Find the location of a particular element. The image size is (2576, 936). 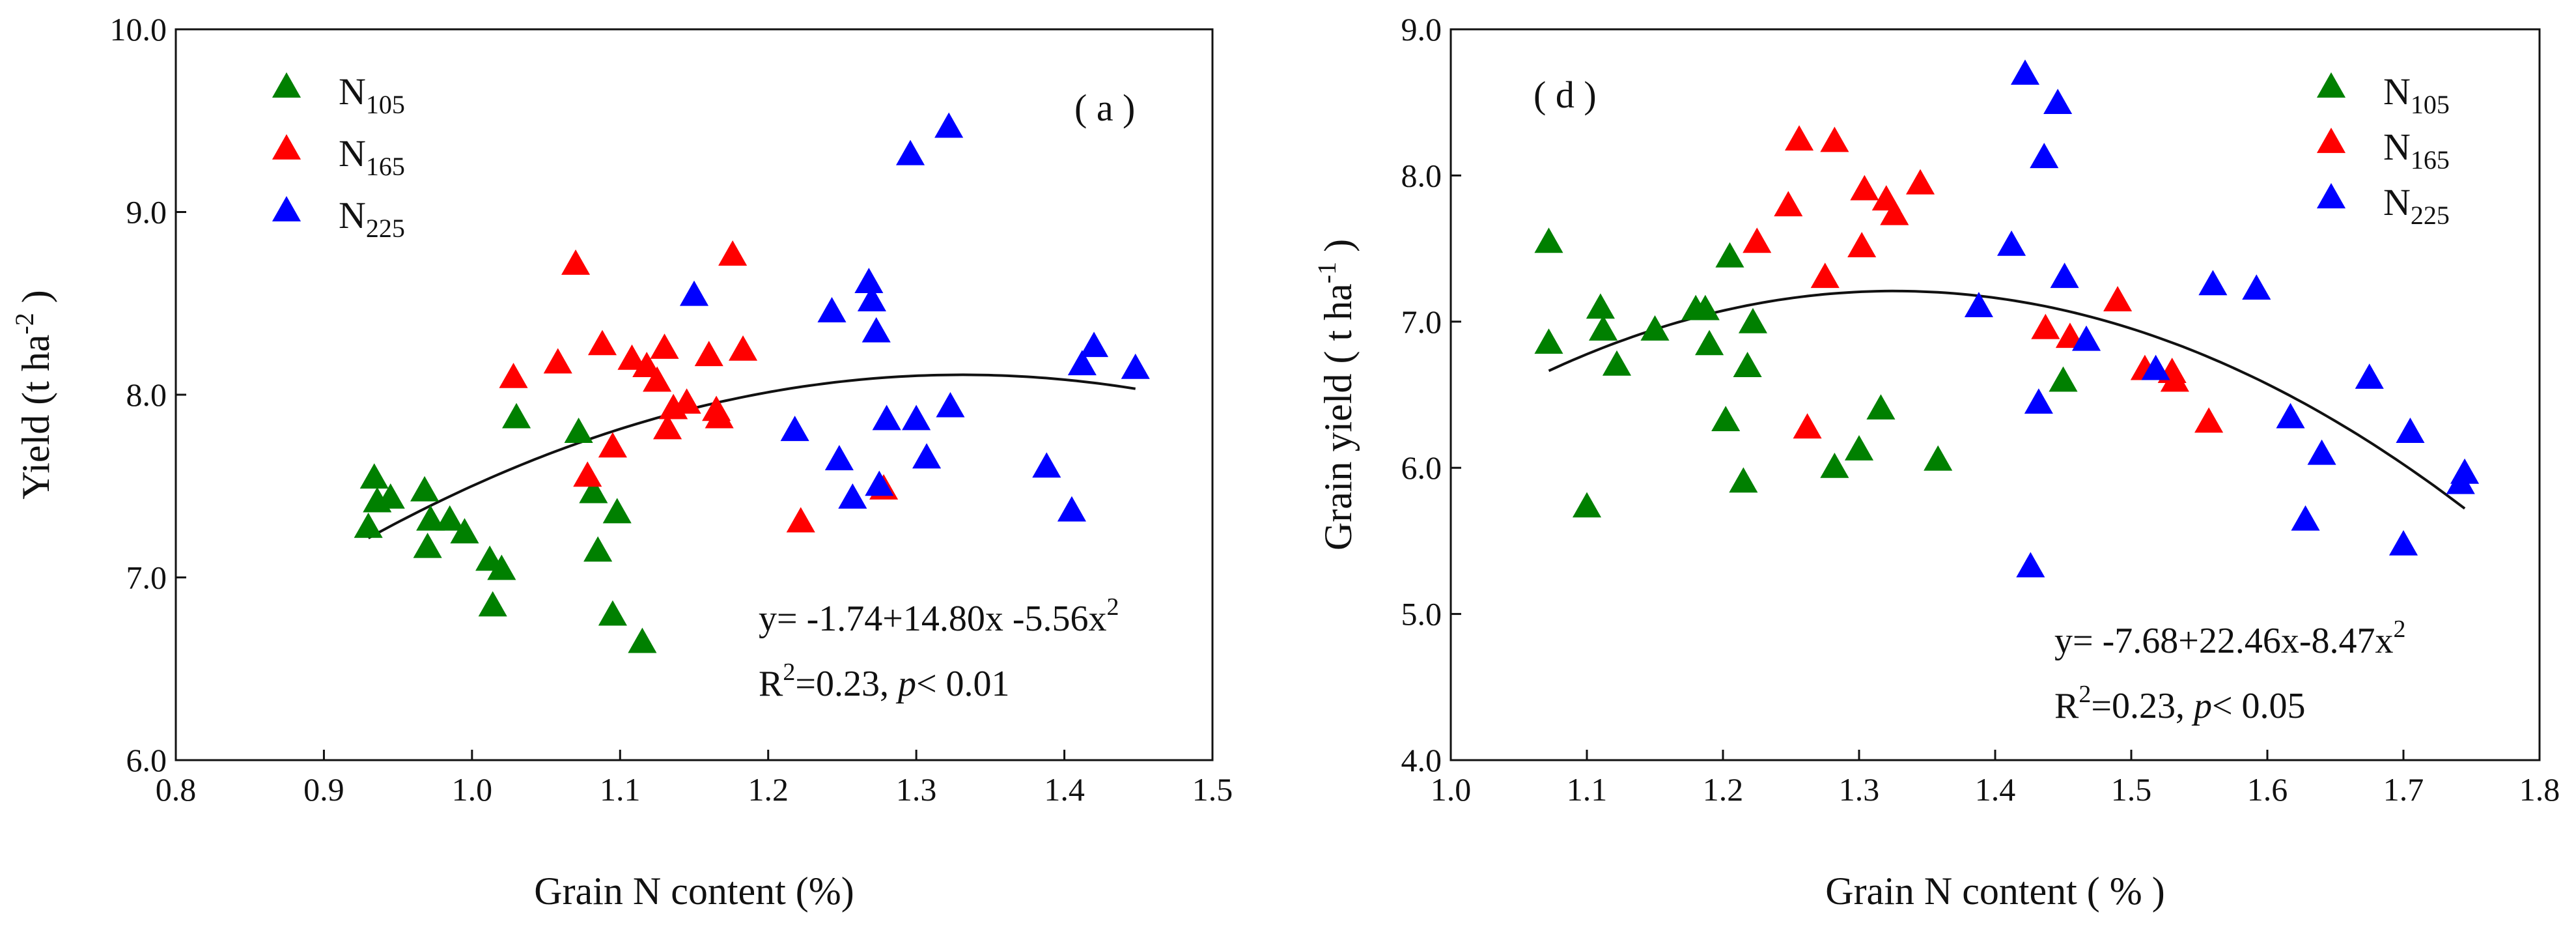

legend-marker-n225 is located at coordinates (2331, 196).